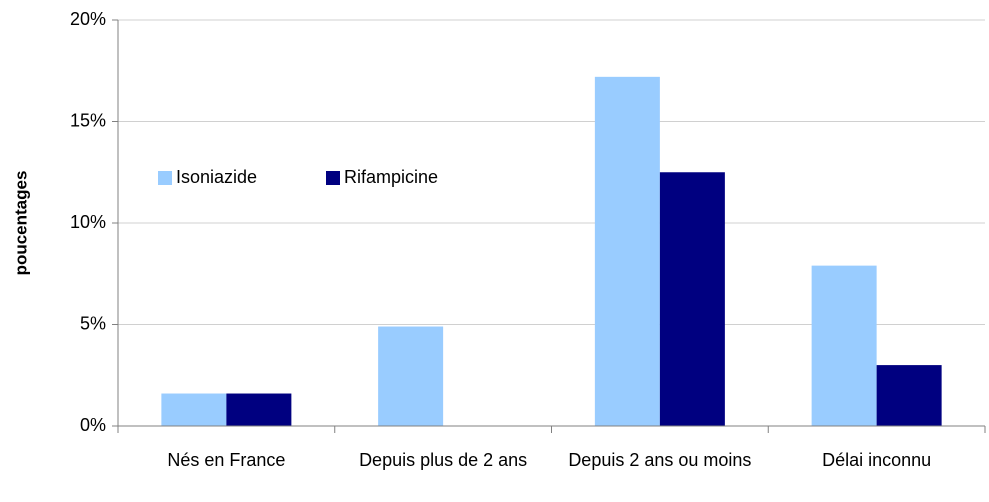  I want to click on y-tick-label: 0%, so click(93, 425).